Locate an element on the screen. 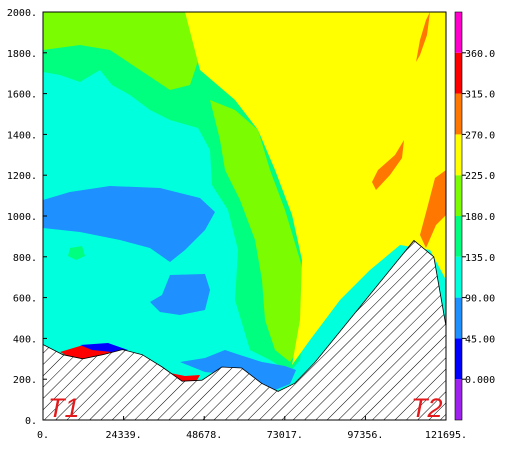 Image resolution: width=506 pixels, height=453 pixels. field-region-orange-spur is located at coordinates (388, 165).